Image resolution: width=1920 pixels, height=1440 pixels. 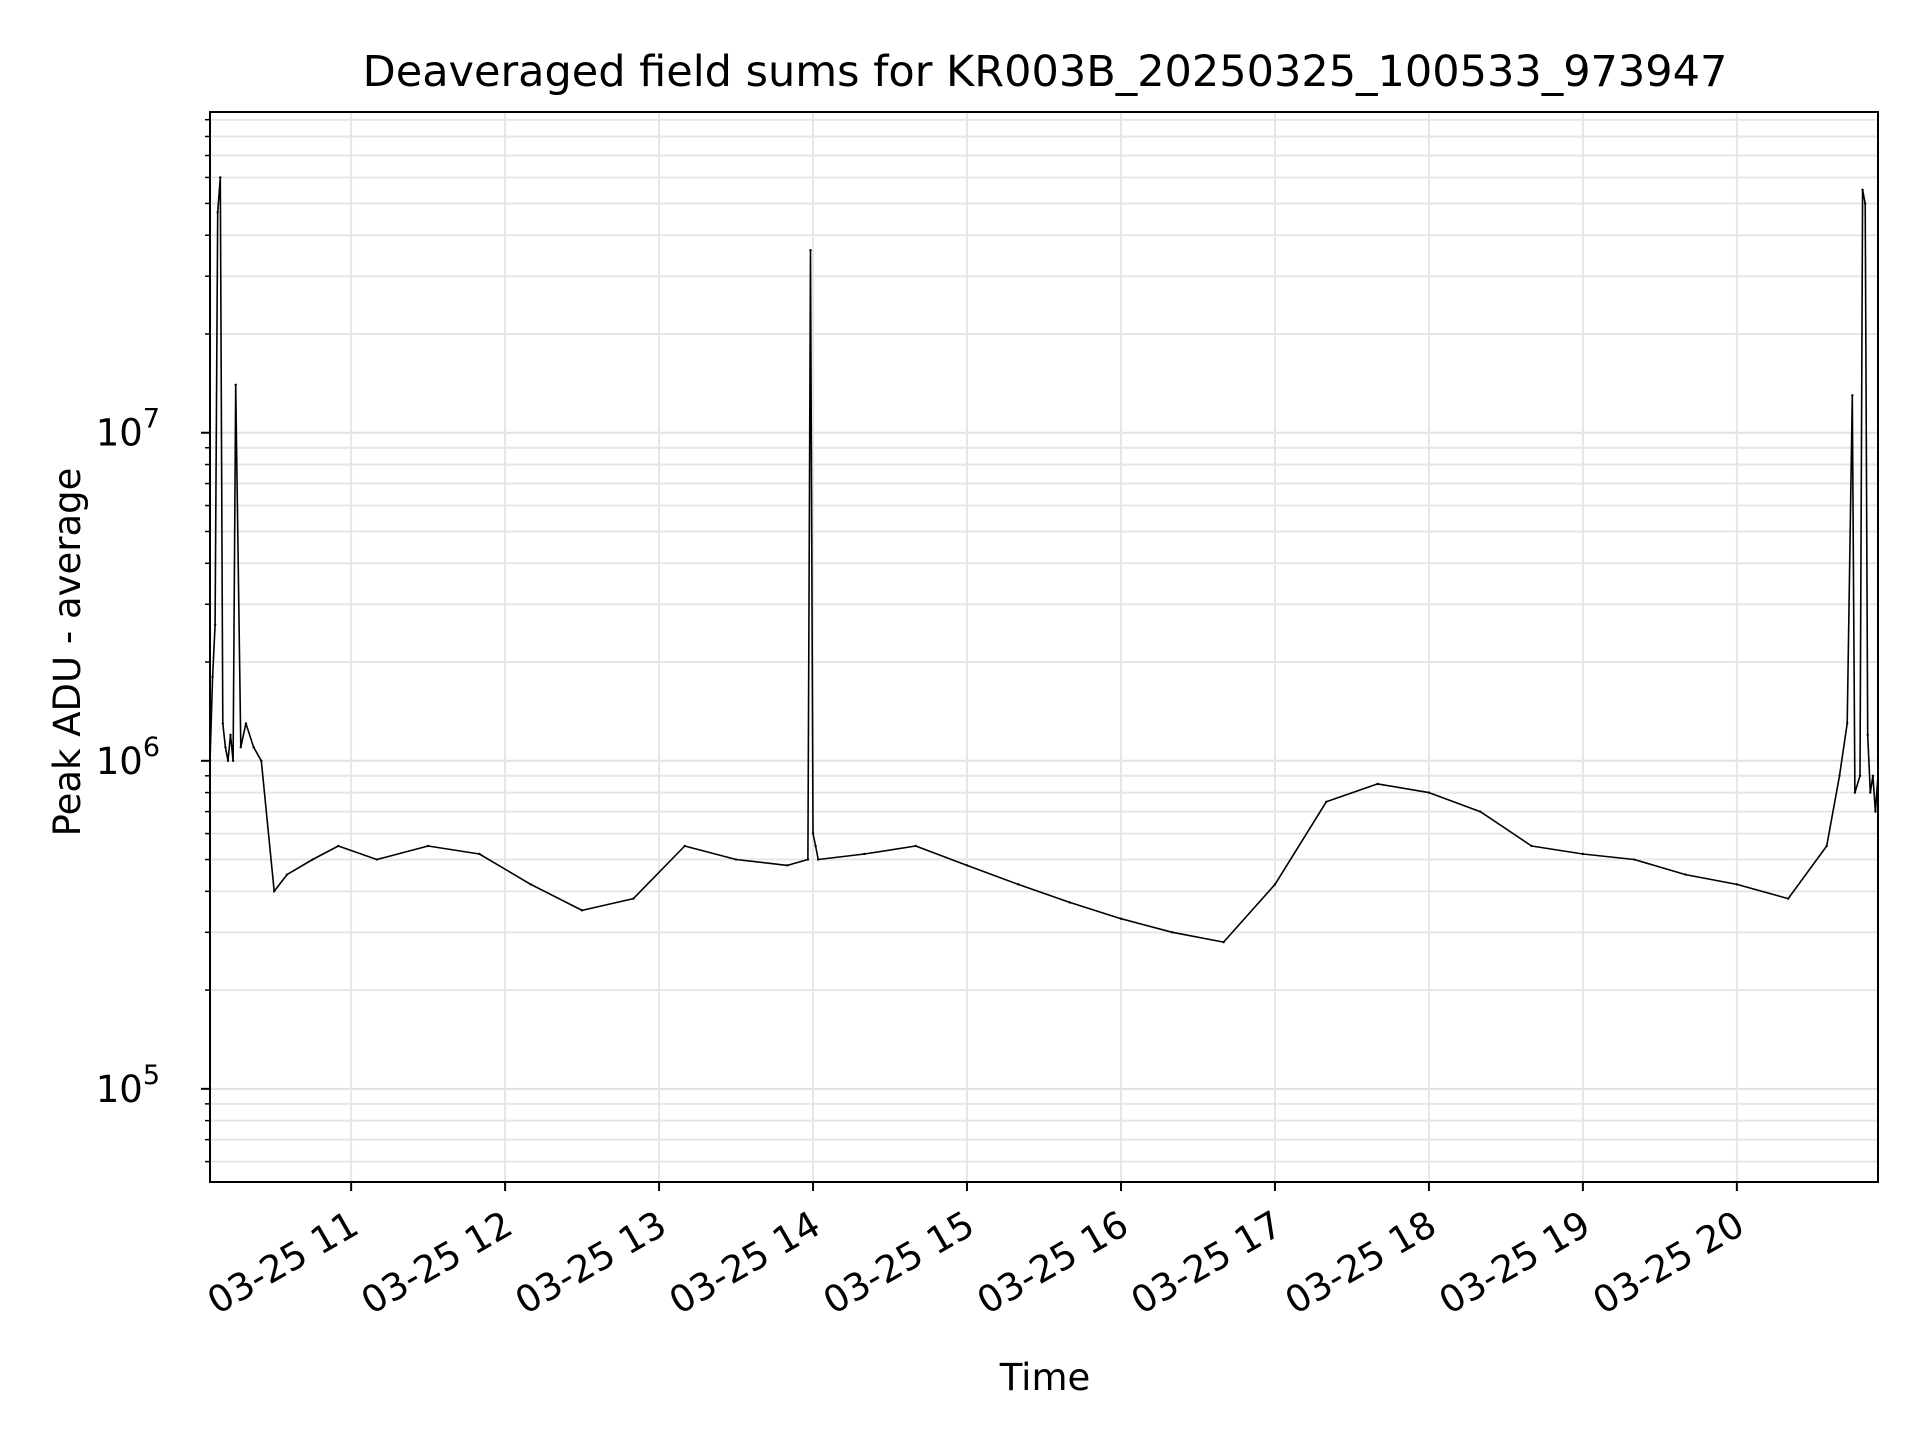 I want to click on x-axis-label: Time, so click(x=1045, y=1377).